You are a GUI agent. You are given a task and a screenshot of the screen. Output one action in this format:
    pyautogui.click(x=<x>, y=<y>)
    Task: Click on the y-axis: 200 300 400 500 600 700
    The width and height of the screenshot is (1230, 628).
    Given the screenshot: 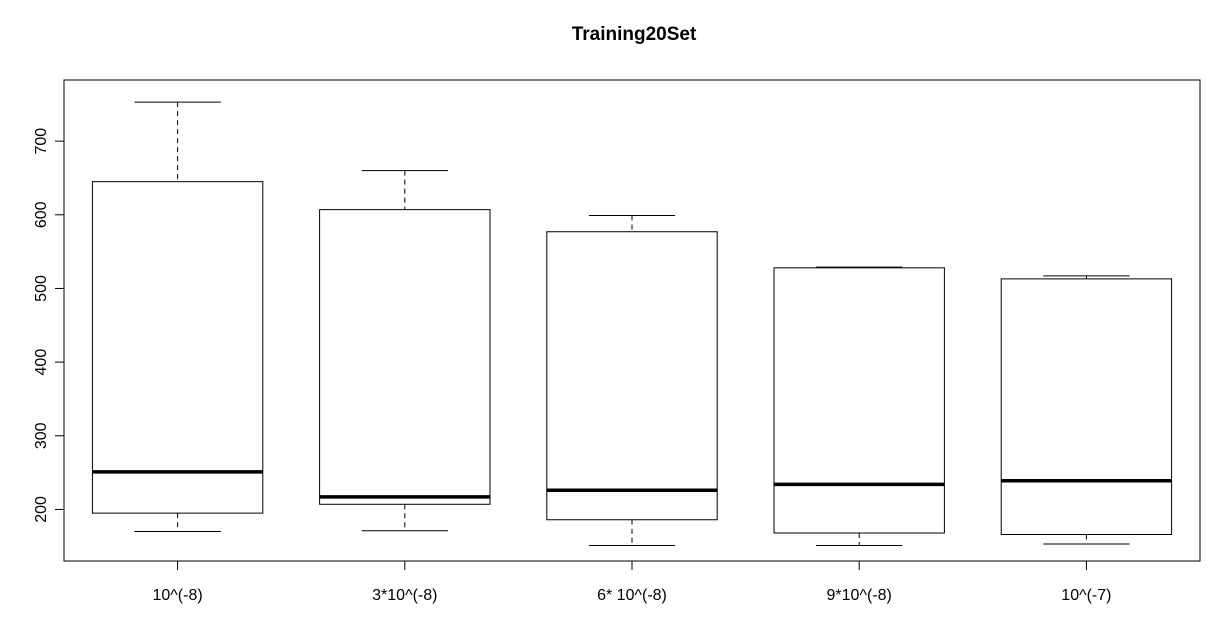 What is the action you would take?
    pyautogui.click(x=49, y=325)
    